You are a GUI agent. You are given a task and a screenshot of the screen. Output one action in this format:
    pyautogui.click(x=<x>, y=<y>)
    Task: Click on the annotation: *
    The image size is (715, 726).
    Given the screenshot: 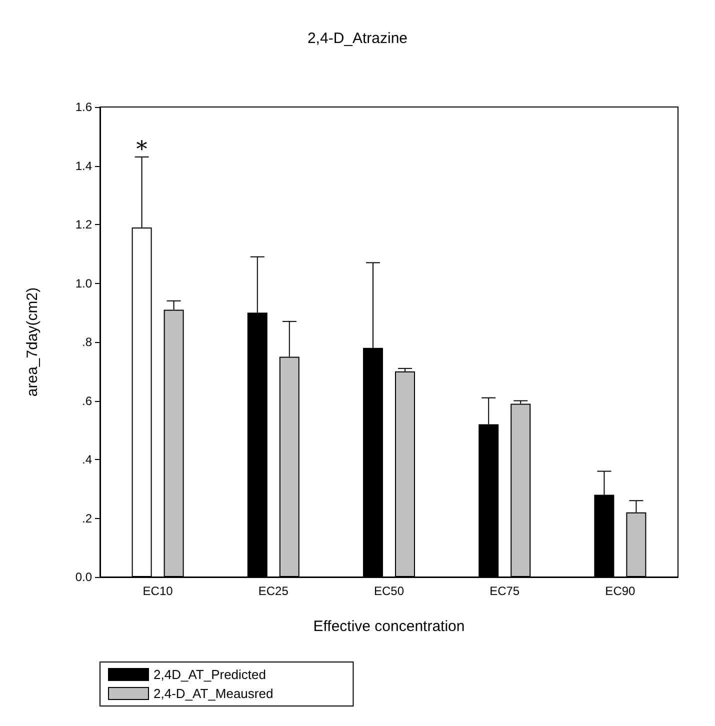 What is the action you would take?
    pyautogui.click(x=142, y=149)
    